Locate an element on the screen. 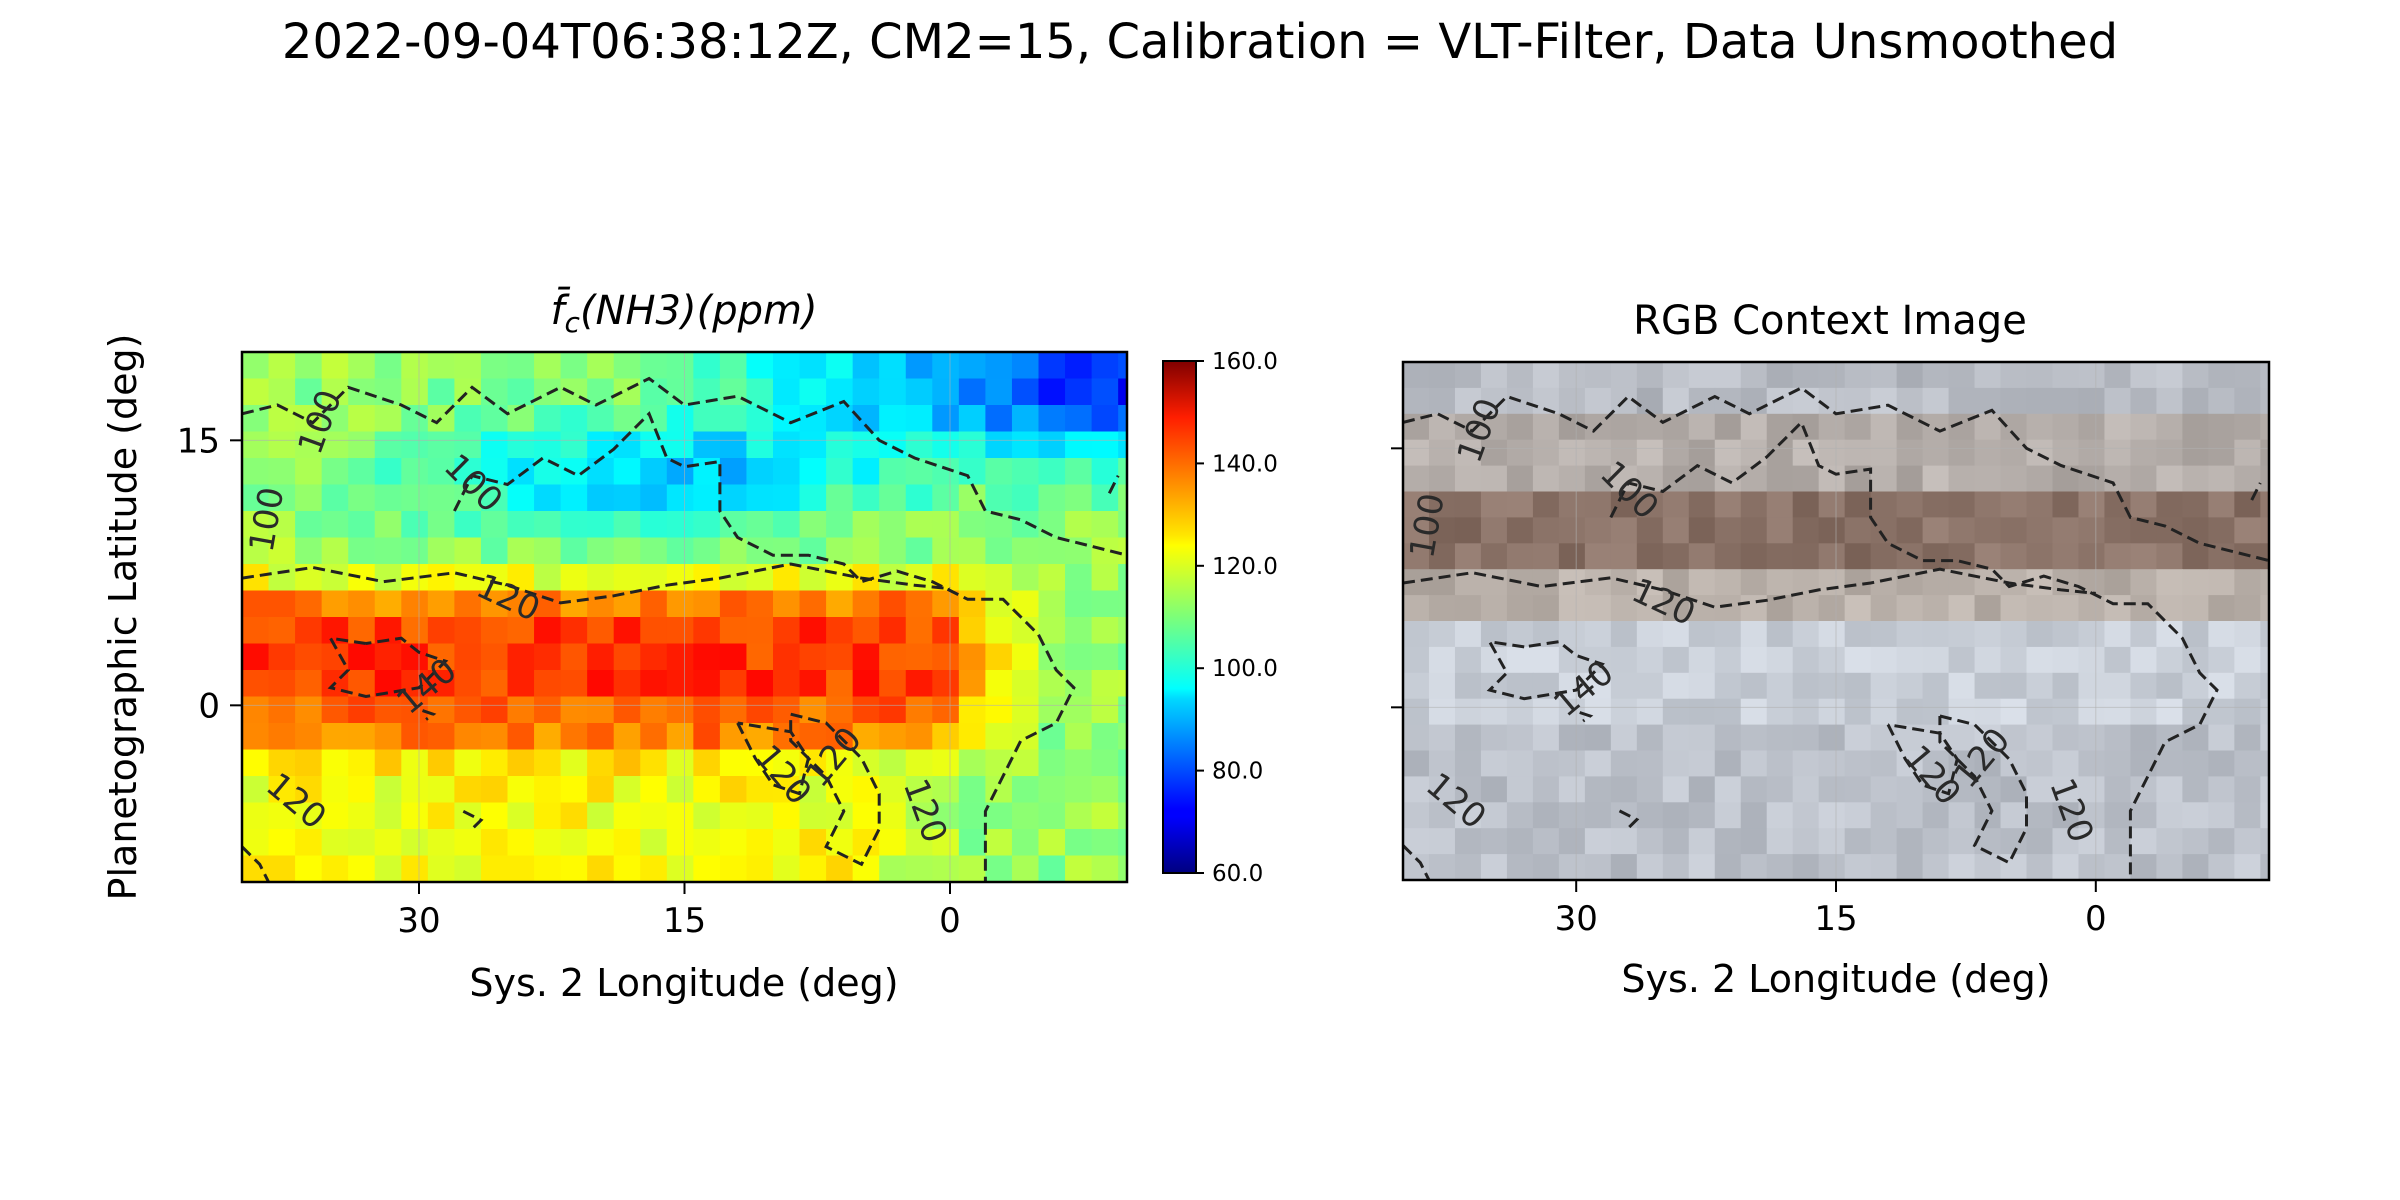  contour-line is located at coordinates (596, 583).